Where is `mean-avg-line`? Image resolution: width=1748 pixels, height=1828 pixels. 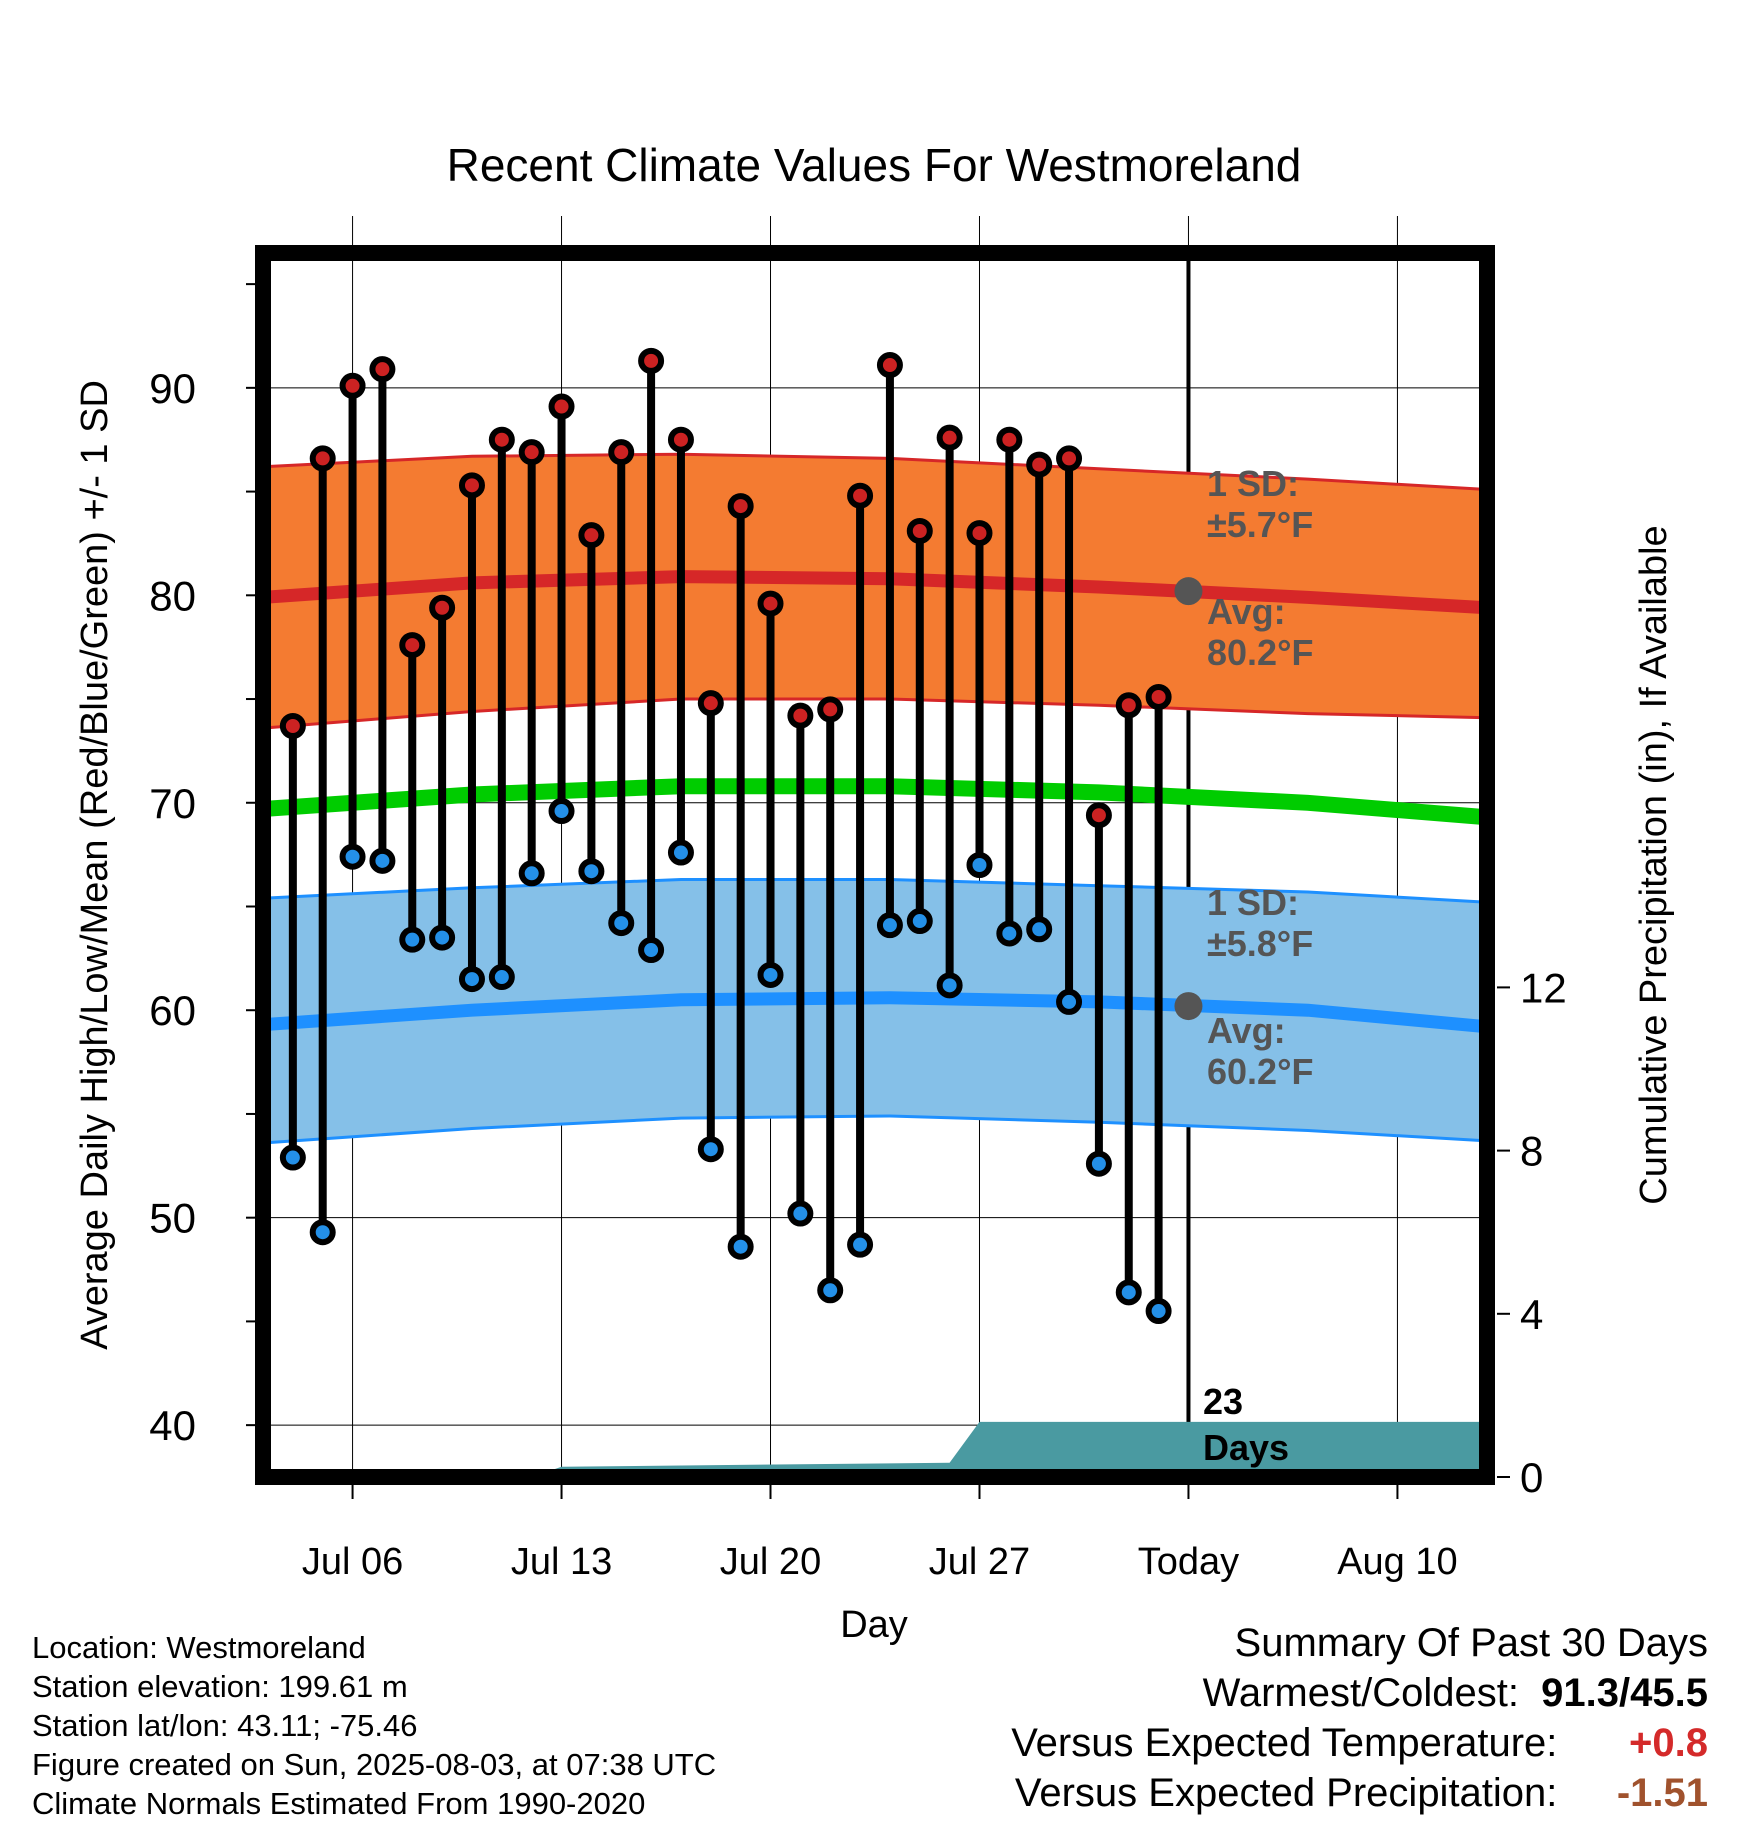 mean-avg-line is located at coordinates (875, 802).